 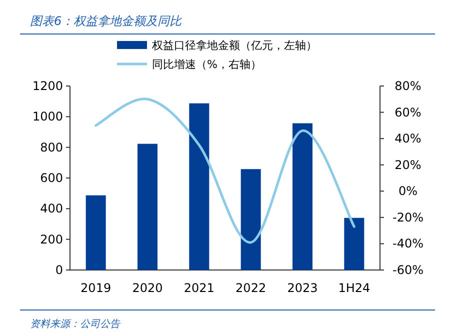 I want to click on y2-tick-label: 80%, so click(x=408, y=86).